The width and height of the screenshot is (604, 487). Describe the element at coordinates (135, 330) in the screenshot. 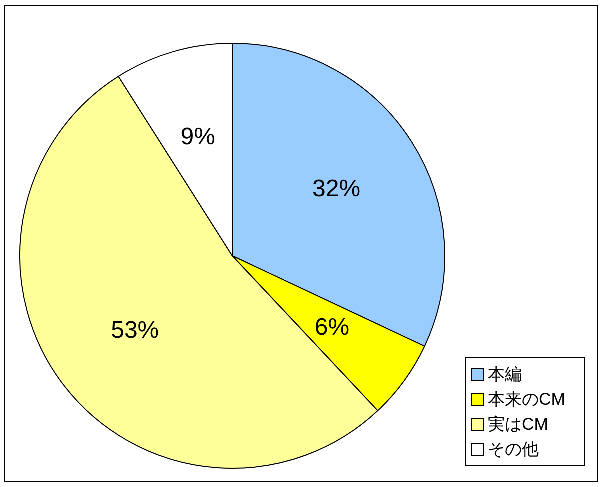

I see `data-label: 53%` at that location.